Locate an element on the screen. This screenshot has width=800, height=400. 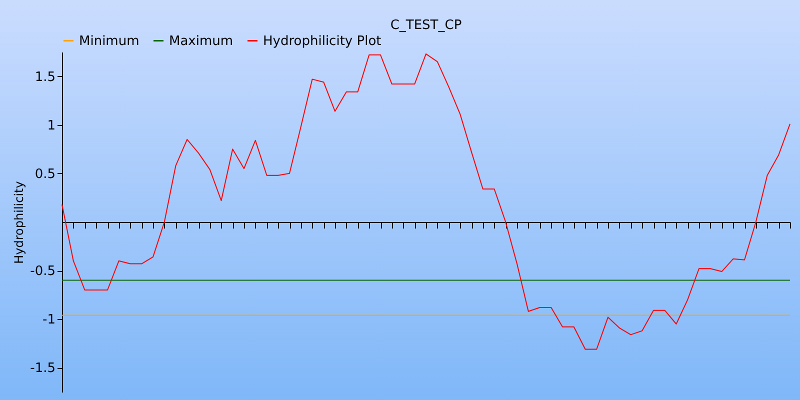
legend-label: Hydrophilicity Plot is located at coordinates (322, 41).